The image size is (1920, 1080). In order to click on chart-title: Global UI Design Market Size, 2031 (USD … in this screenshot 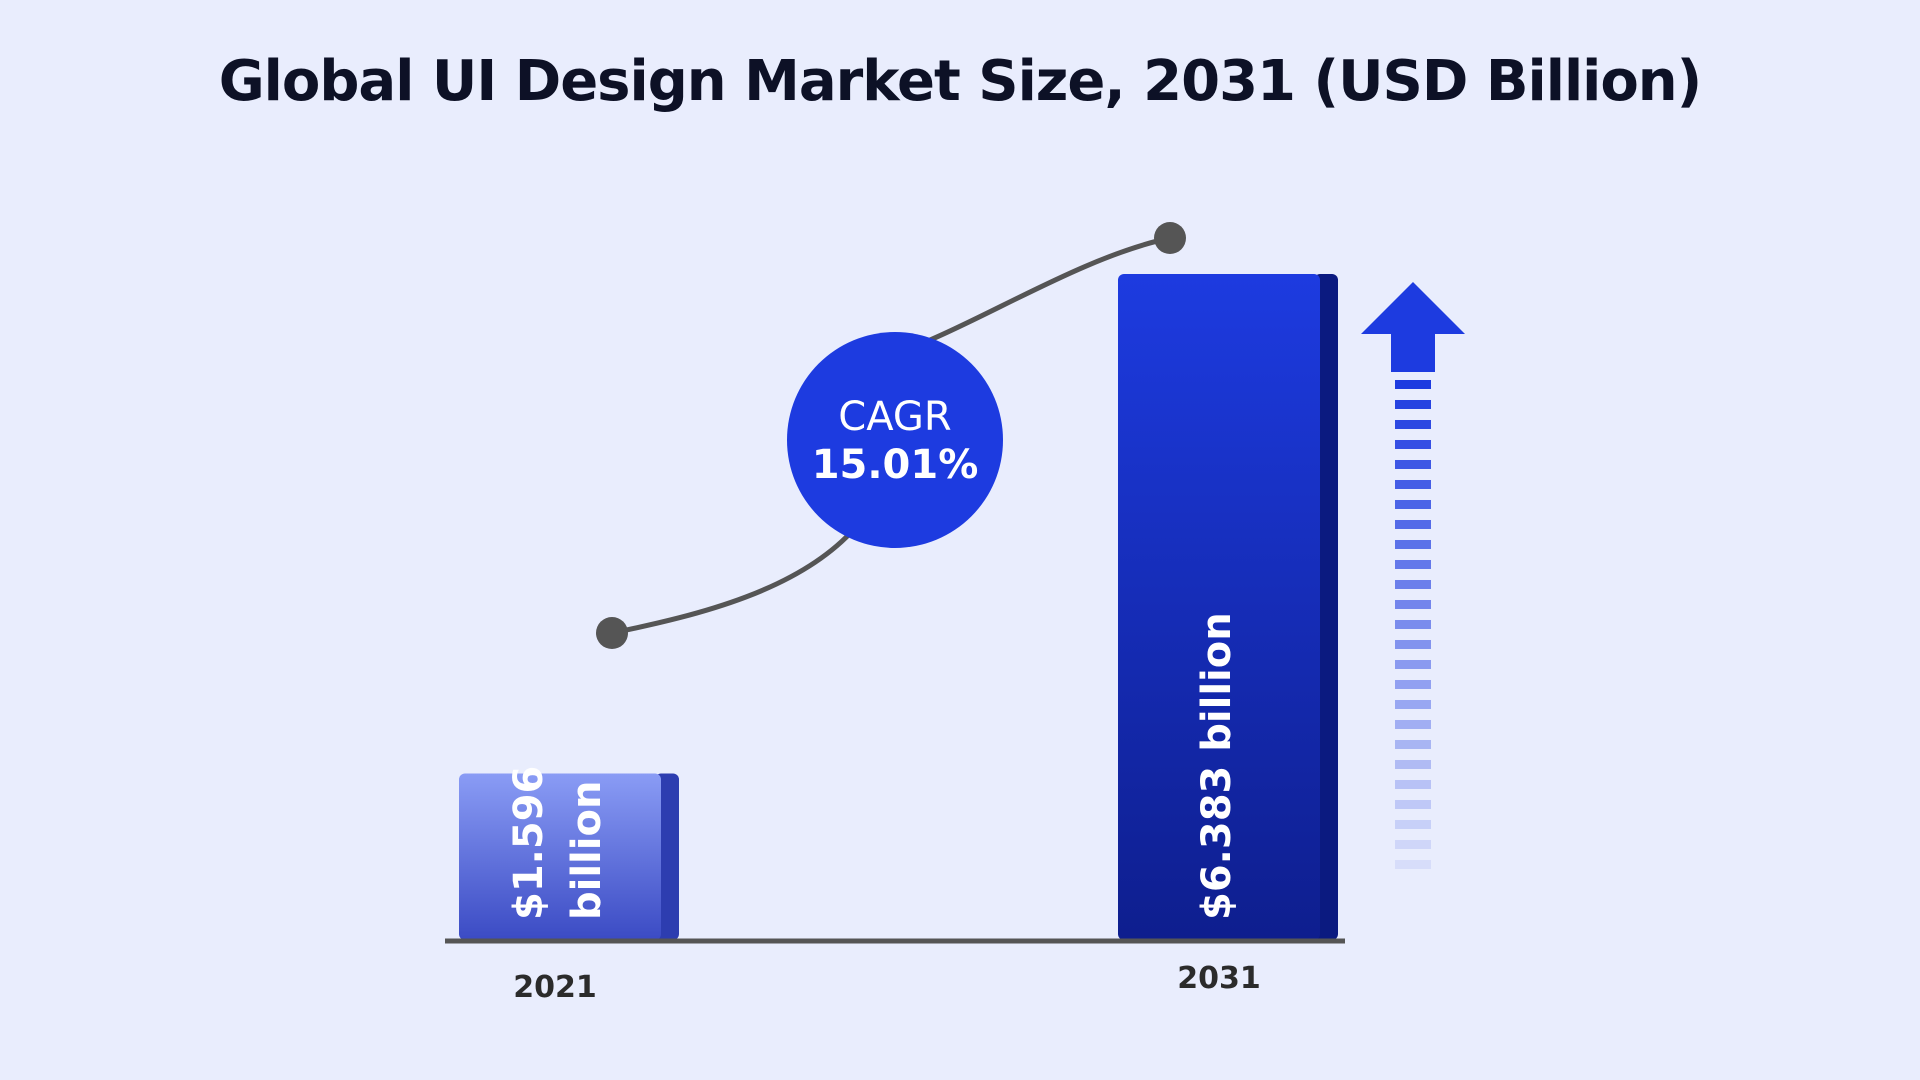, I will do `click(960, 81)`.